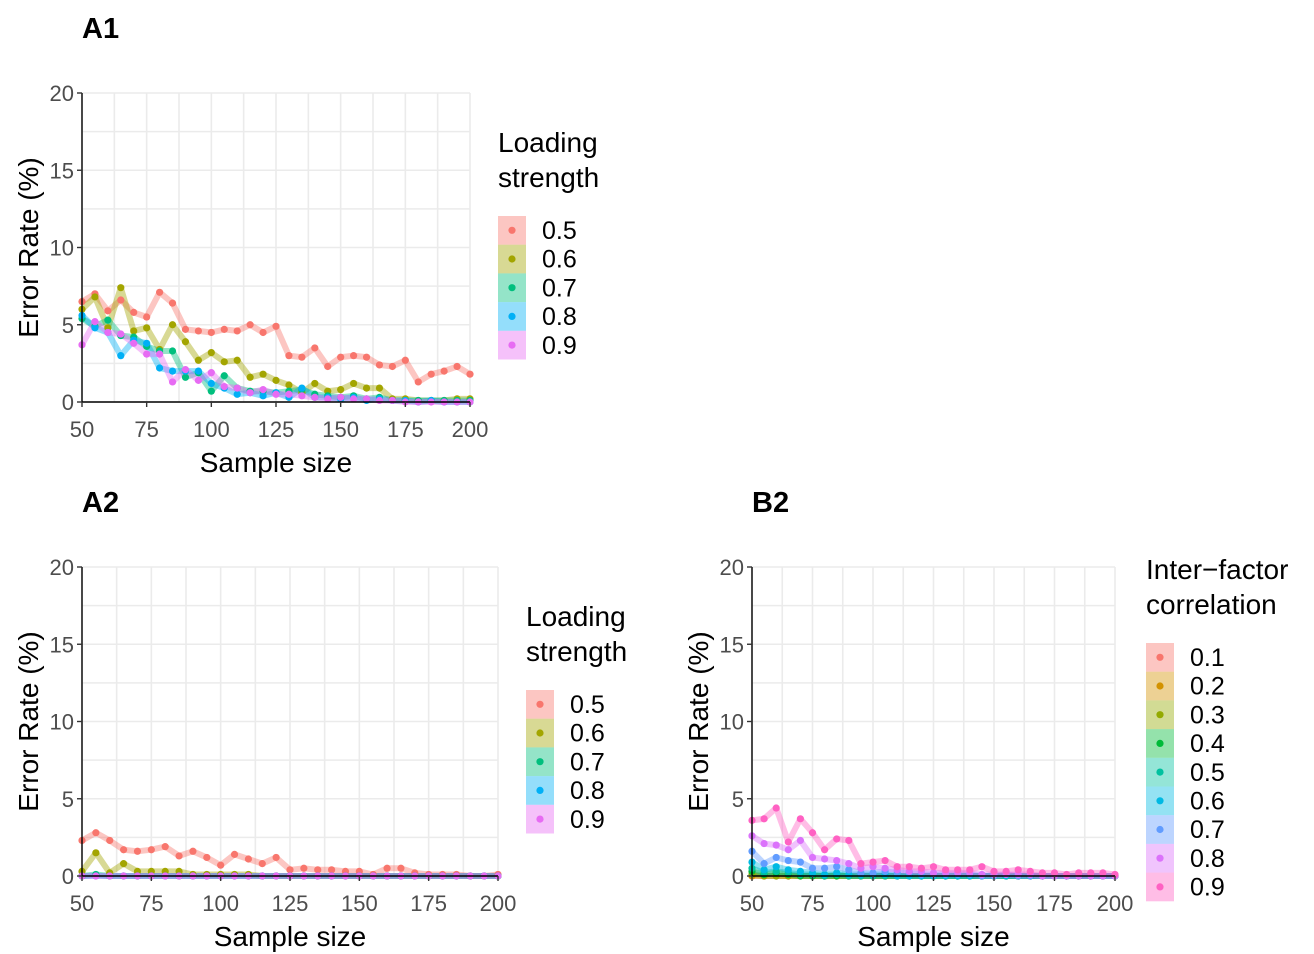 The image size is (1314, 954). What do you see at coordinates (770, 503) in the screenshot?
I see `panel-tag: B2` at bounding box center [770, 503].